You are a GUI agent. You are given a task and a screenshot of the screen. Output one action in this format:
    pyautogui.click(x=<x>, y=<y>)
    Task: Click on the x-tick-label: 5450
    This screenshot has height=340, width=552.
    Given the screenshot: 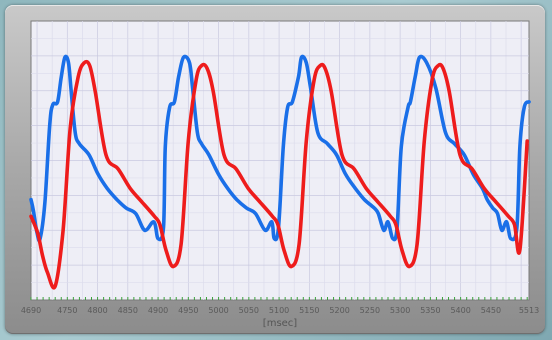 What is the action you would take?
    pyautogui.click(x=491, y=310)
    